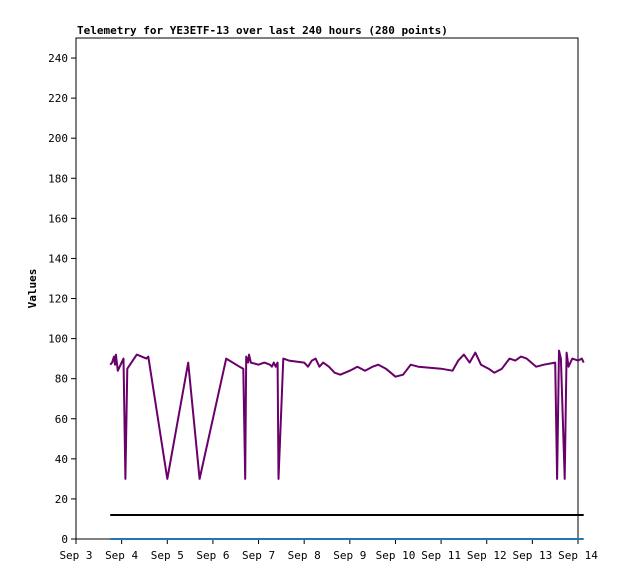  What do you see at coordinates (167, 555) in the screenshot?
I see `x-tick-label: Sep 5` at bounding box center [167, 555].